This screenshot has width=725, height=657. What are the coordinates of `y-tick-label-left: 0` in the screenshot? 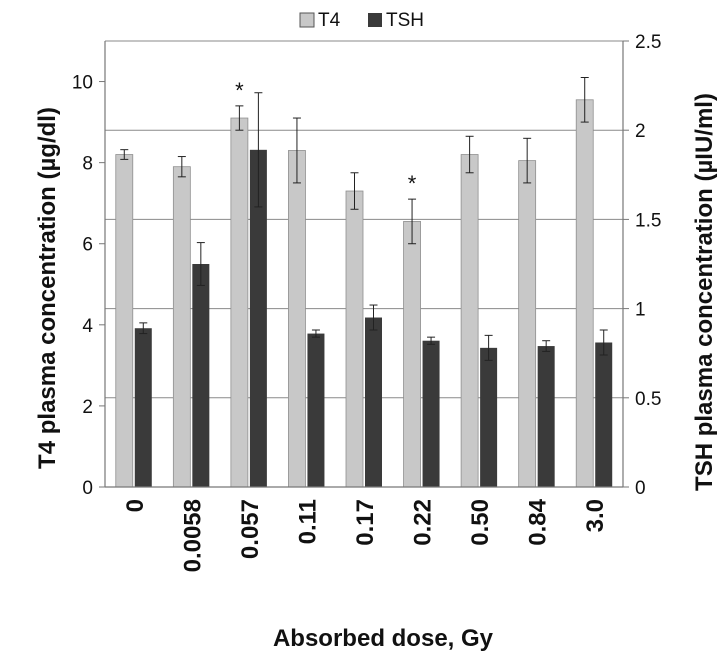 It's located at (87, 488).